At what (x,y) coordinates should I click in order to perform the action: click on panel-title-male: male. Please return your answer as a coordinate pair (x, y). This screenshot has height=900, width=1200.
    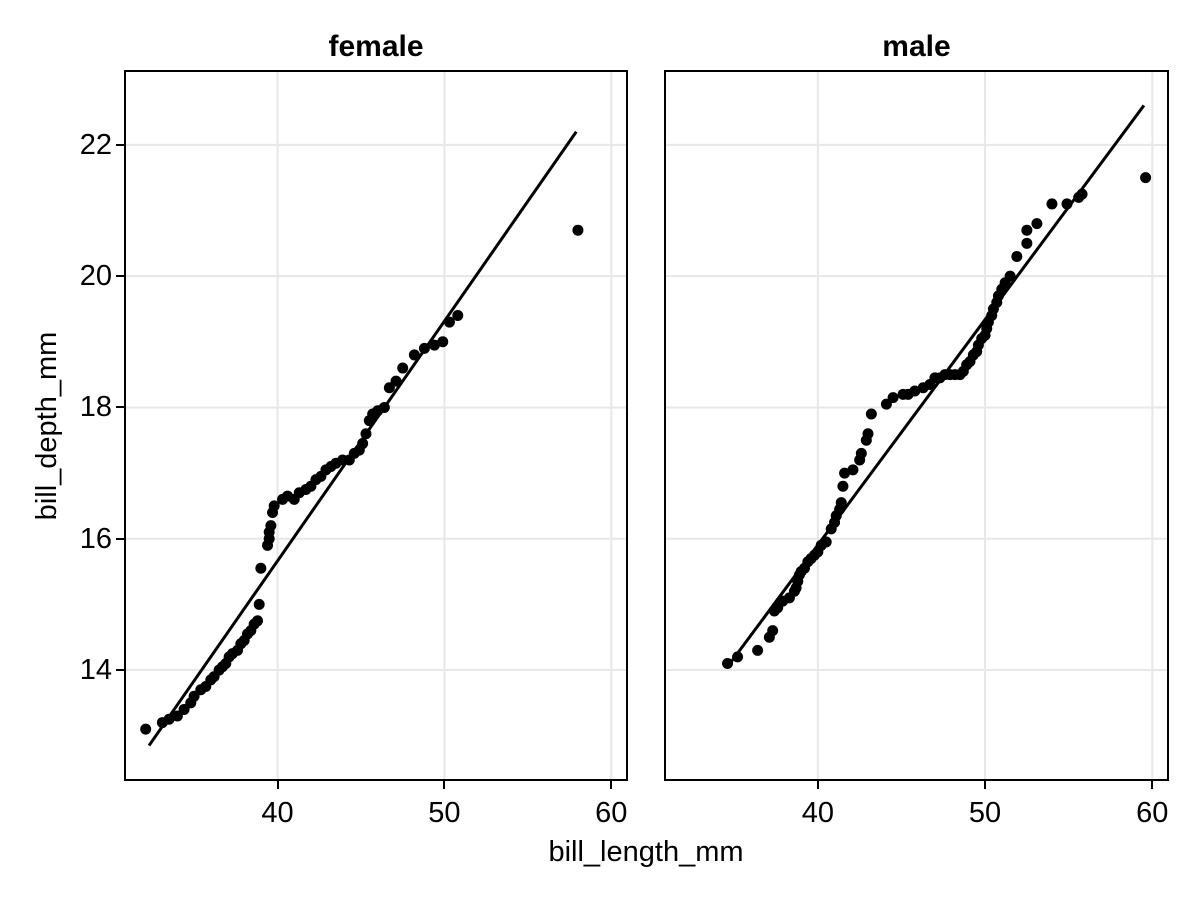
    Looking at the image, I should click on (916, 46).